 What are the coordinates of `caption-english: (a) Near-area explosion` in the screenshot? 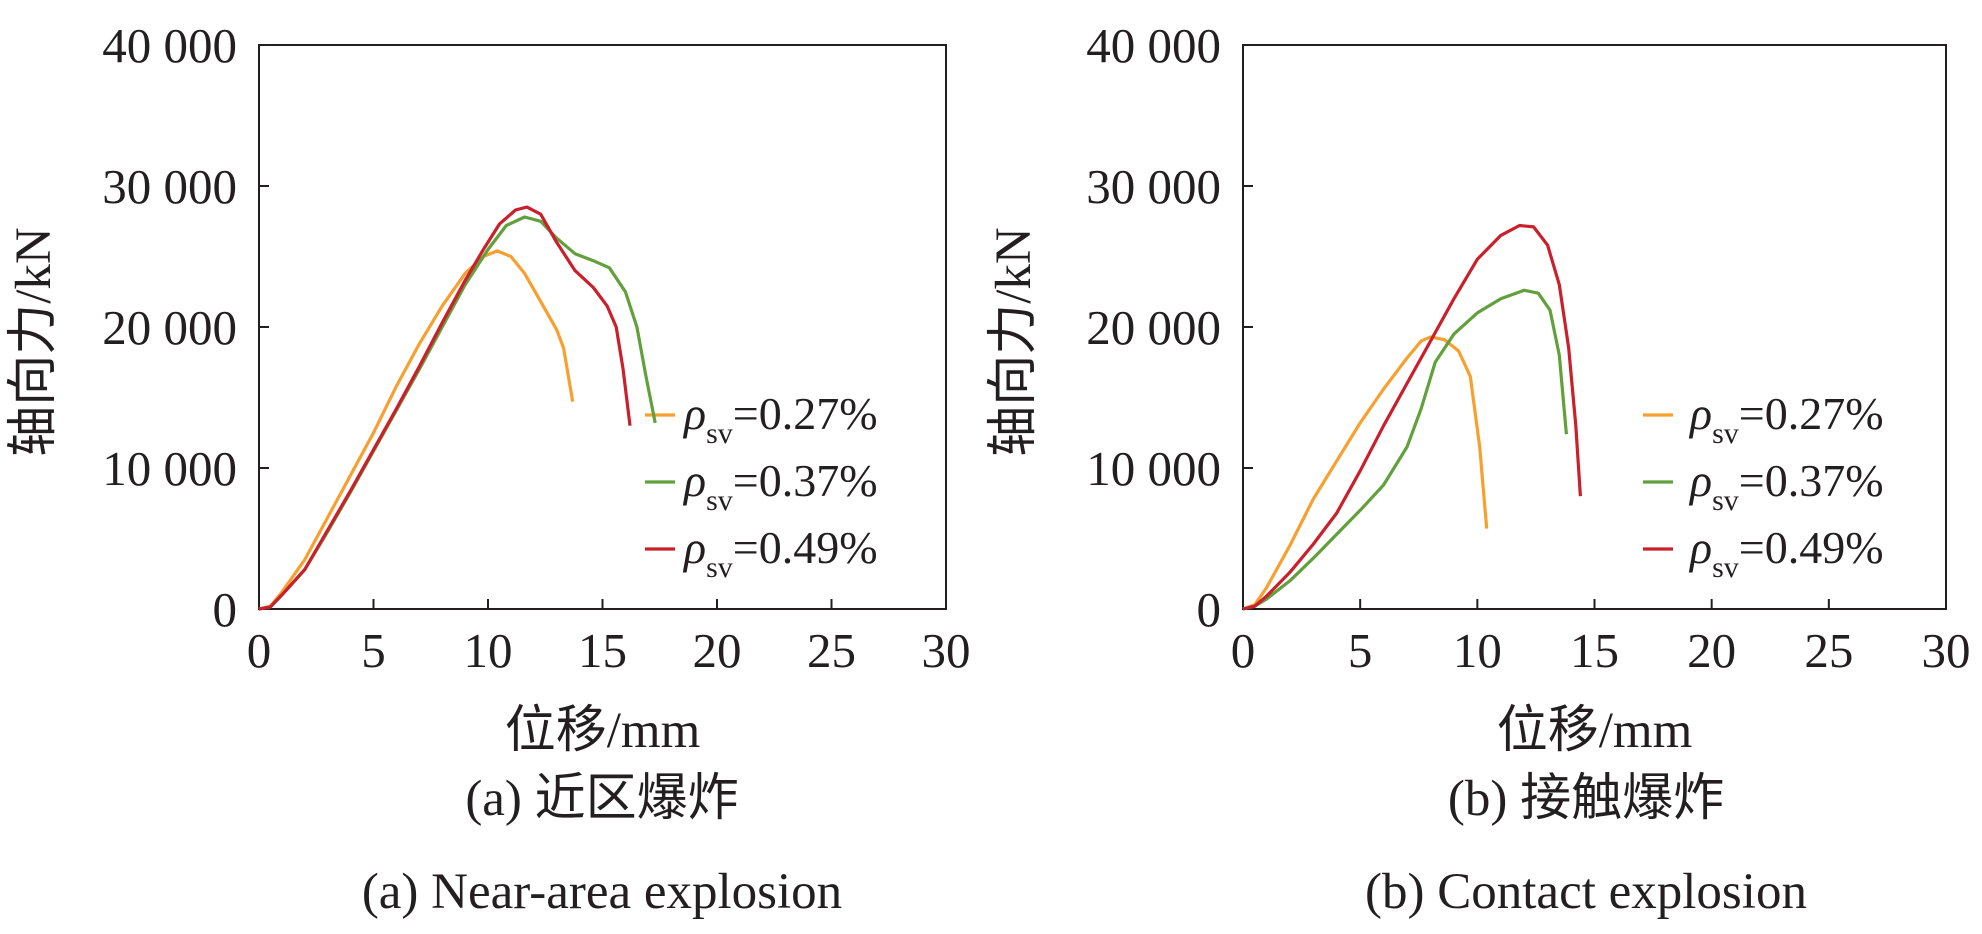 It's located at (602, 892).